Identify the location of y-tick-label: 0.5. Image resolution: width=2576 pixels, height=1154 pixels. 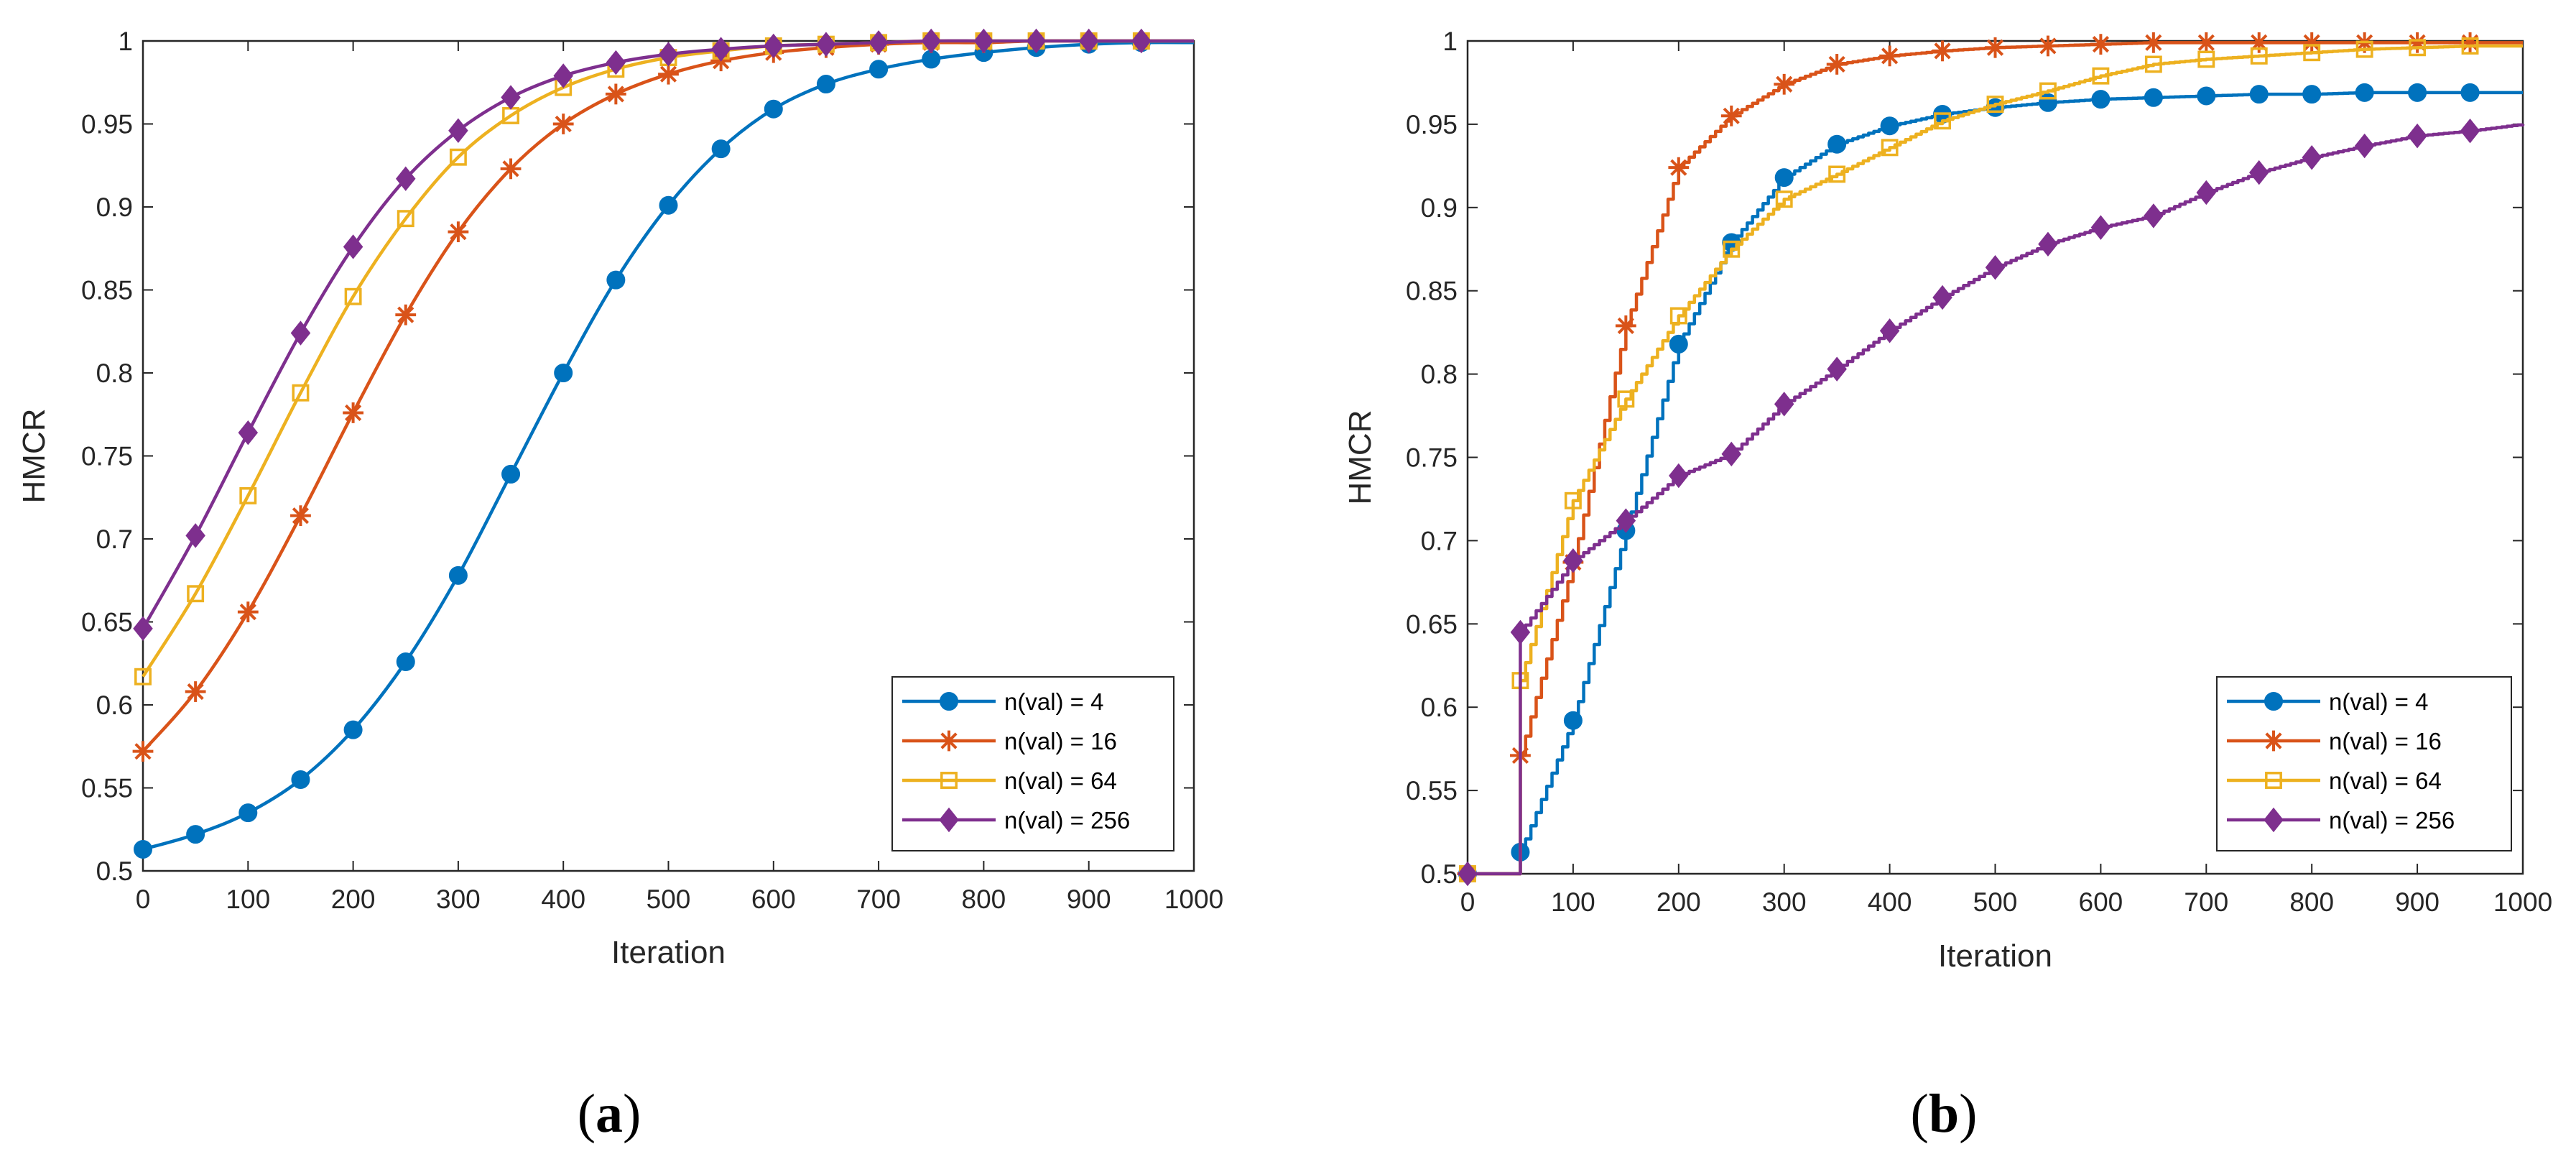
(1439, 874).